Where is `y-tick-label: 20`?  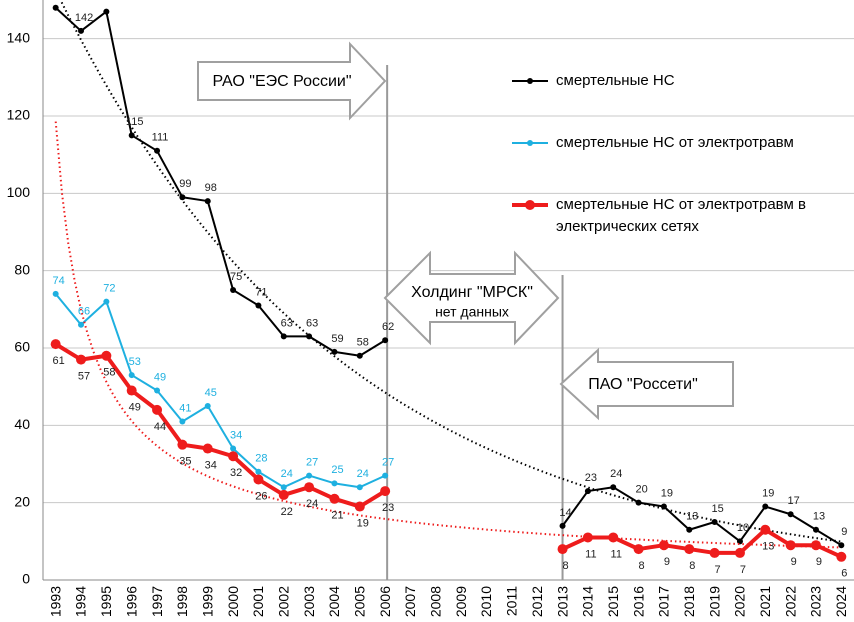
y-tick-label: 20 is located at coordinates (22, 501).